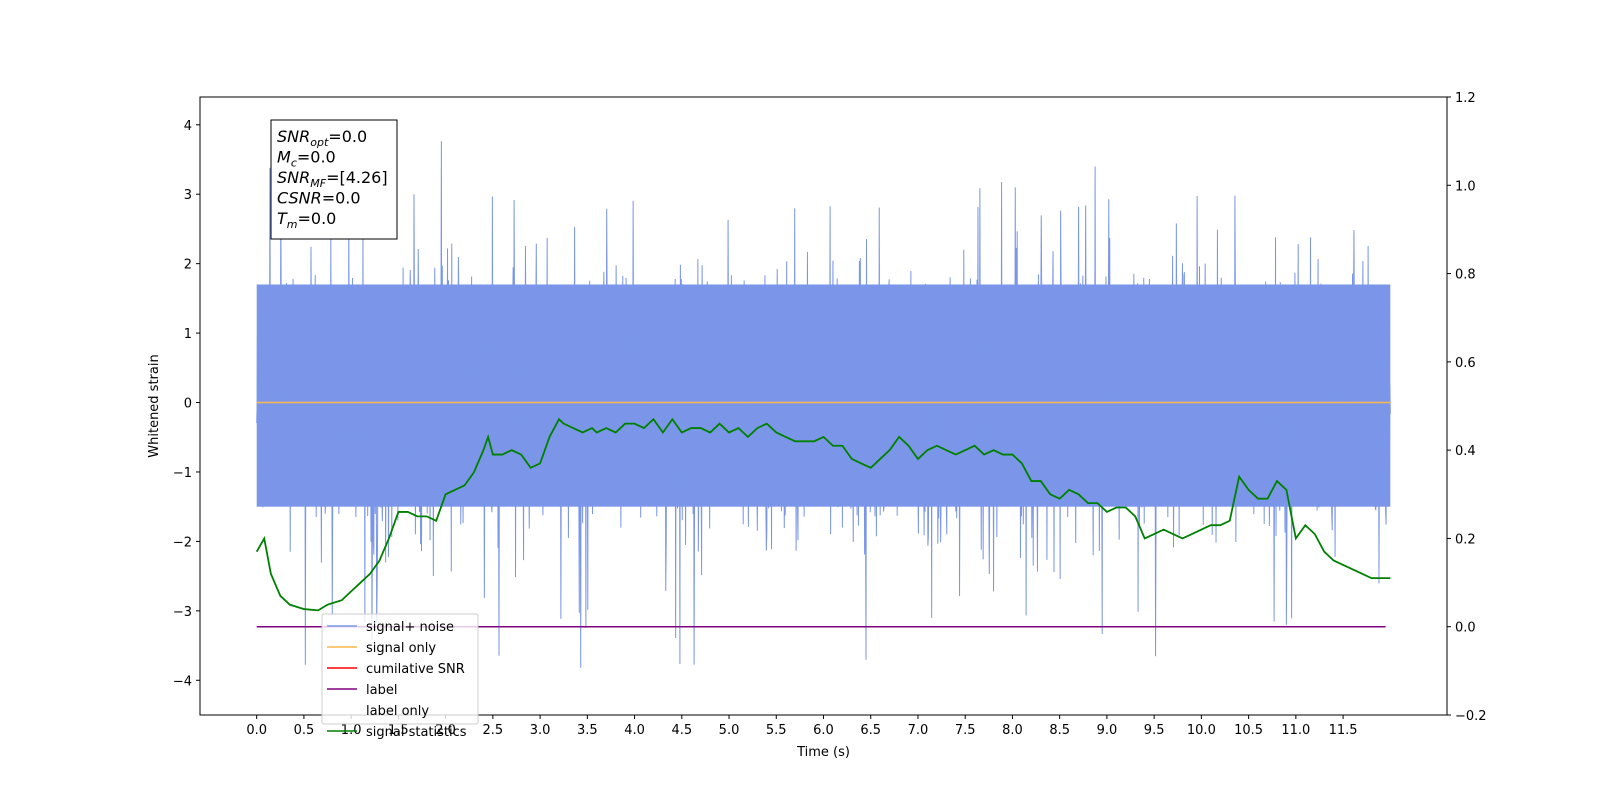 The image size is (1600, 800). I want to click on info-box-frame, so click(334, 179).